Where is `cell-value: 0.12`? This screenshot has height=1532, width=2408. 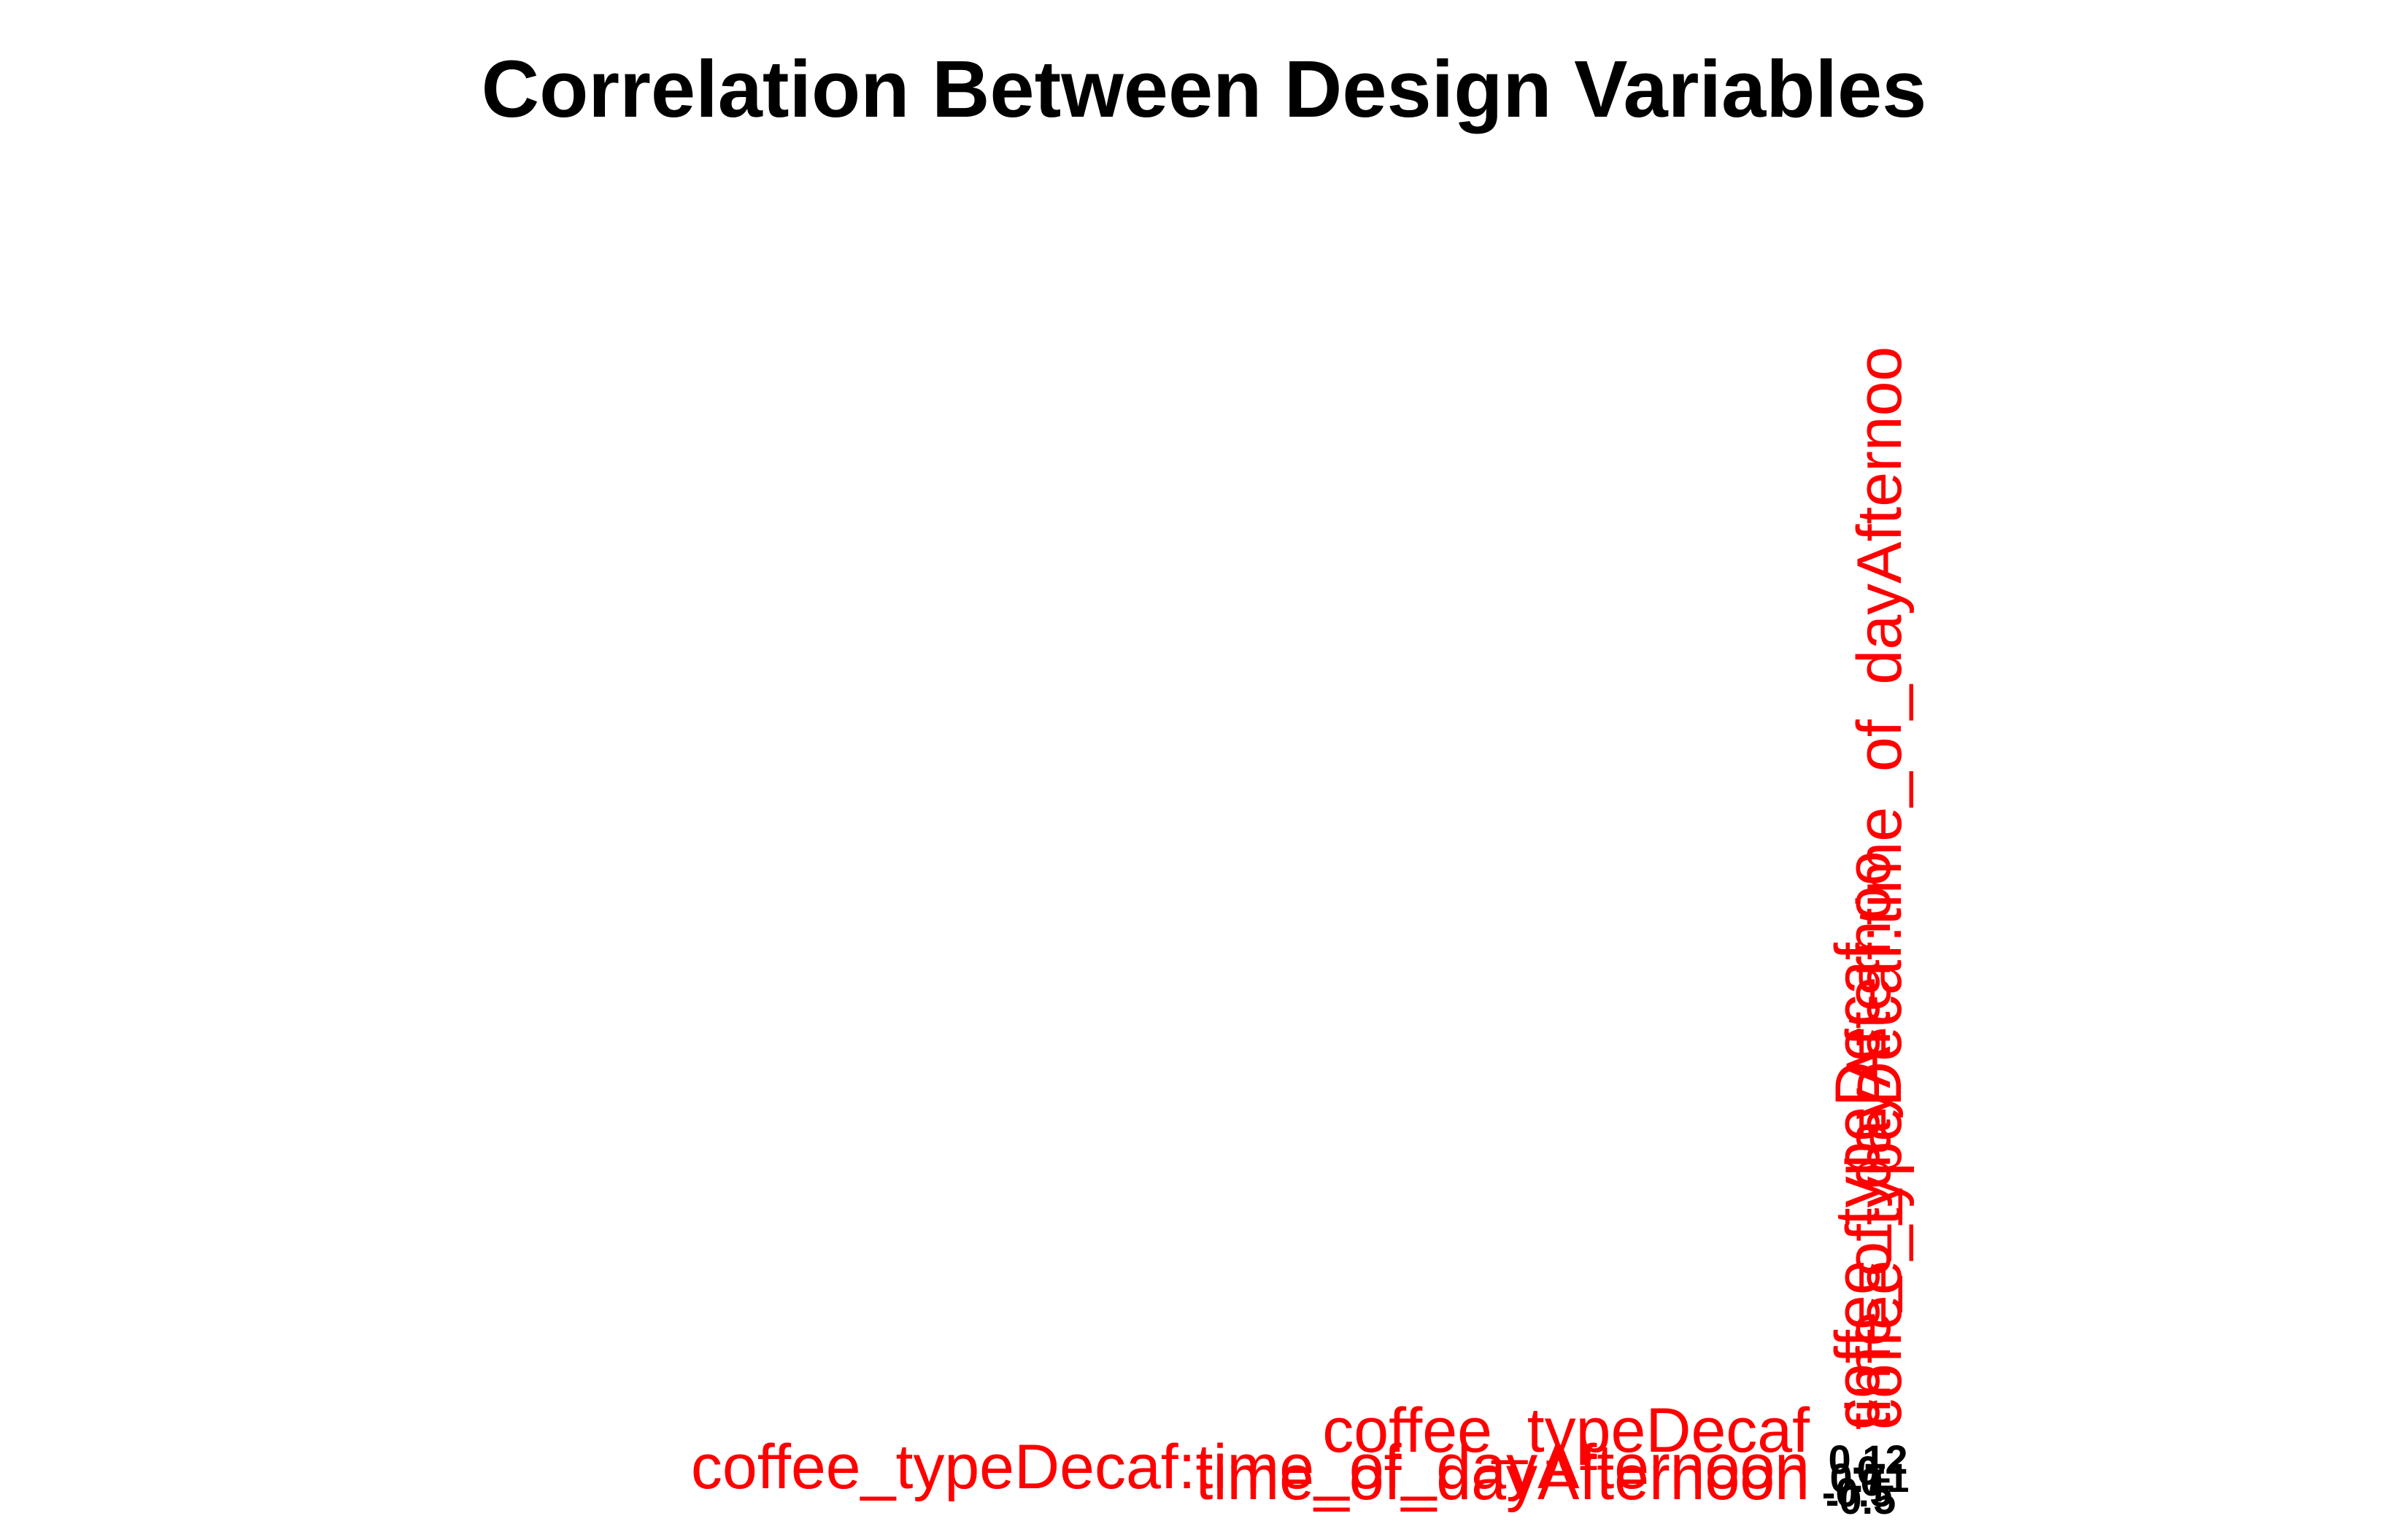 cell-value: 0.12 is located at coordinates (1868, 1459).